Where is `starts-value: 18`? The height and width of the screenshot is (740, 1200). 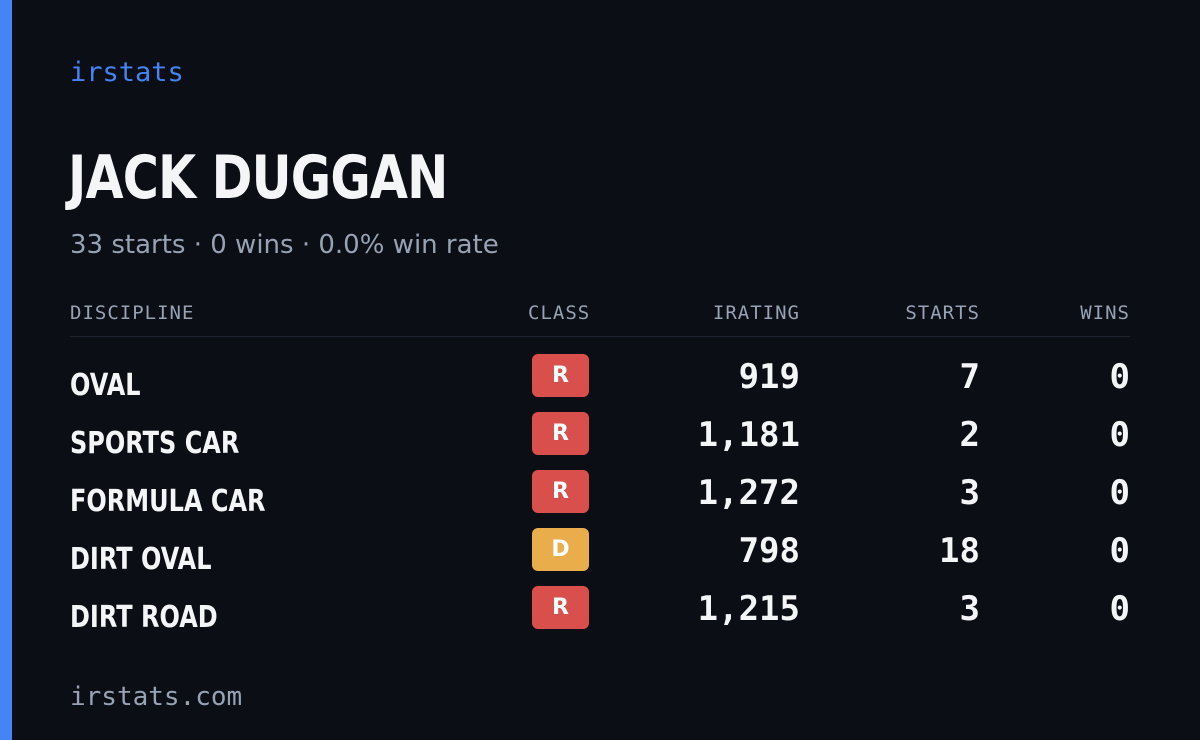 starts-value: 18 is located at coordinates (959, 551).